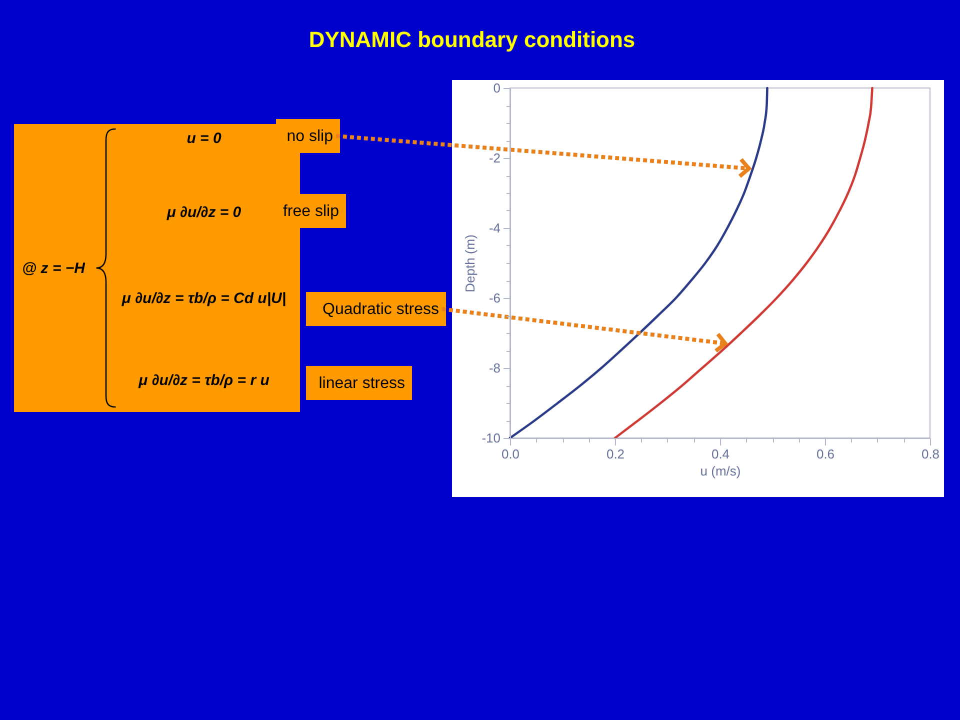 This screenshot has height=720, width=960. I want to click on y-tick-label: -10, so click(491, 438).